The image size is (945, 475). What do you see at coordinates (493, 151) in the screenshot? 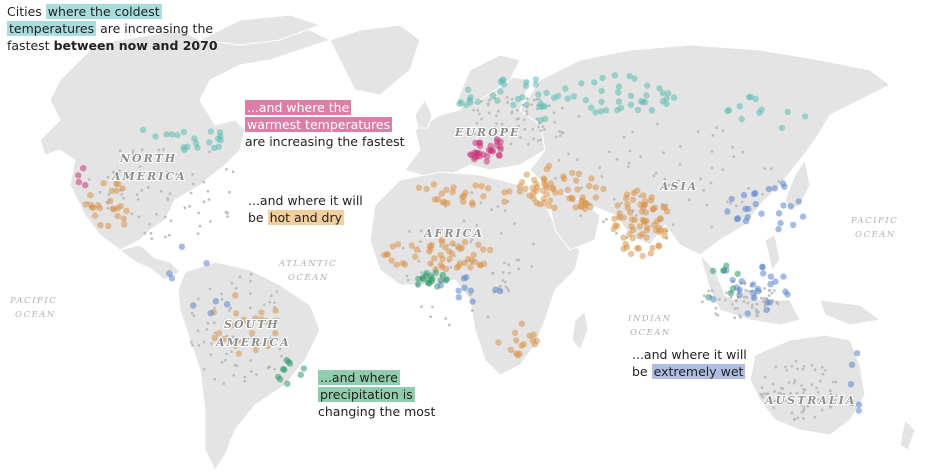
I see `city-dot-warmest` at bounding box center [493, 151].